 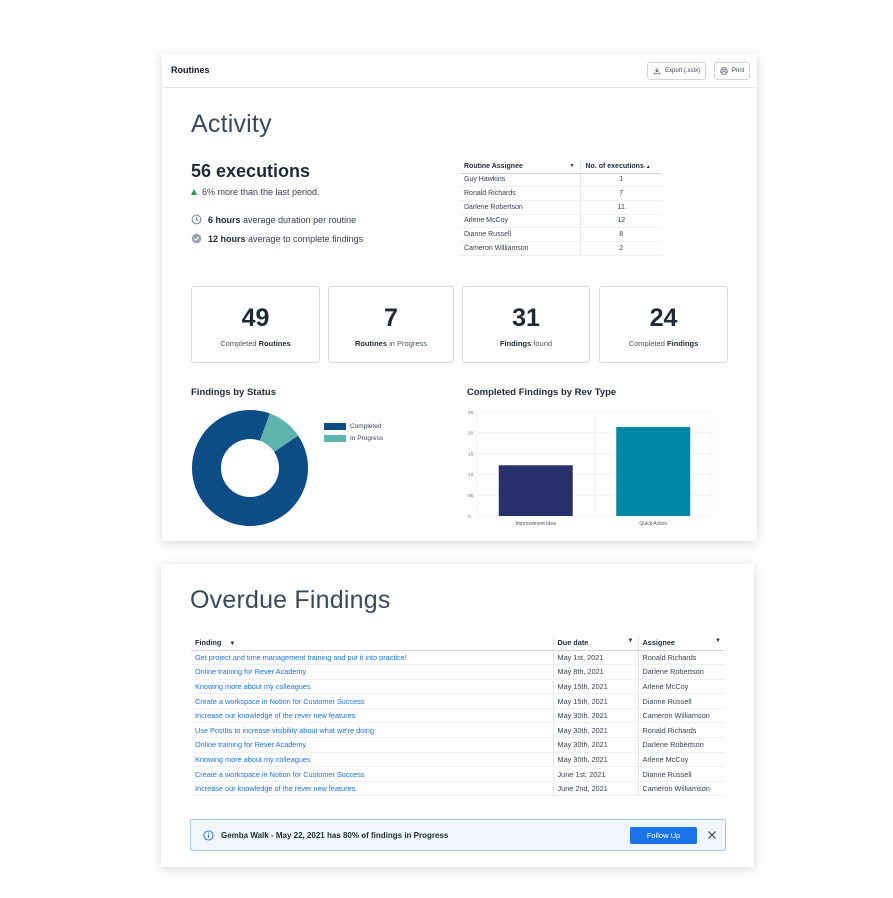 What do you see at coordinates (366, 426) in the screenshot?
I see `legend-label-completed: Completed` at bounding box center [366, 426].